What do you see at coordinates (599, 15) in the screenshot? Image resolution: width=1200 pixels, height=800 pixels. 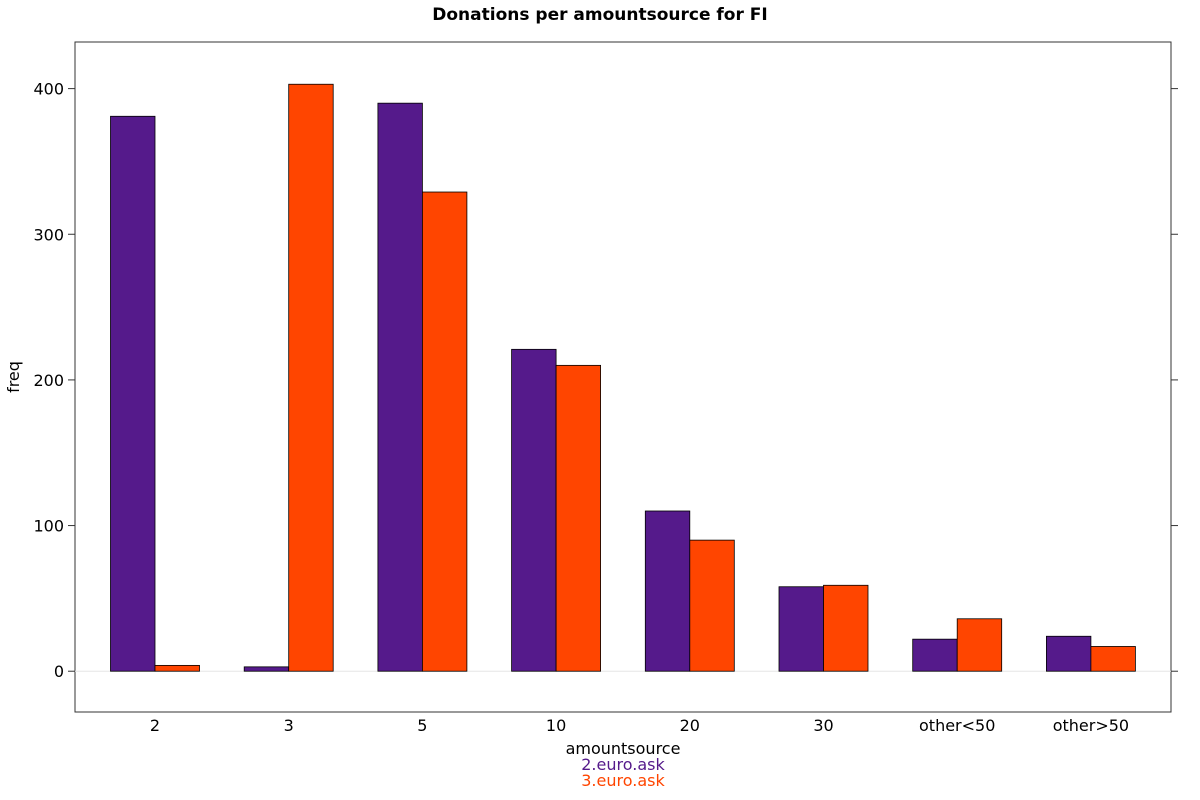 I see `chart-title: Donations per amountsource for FI` at bounding box center [599, 15].